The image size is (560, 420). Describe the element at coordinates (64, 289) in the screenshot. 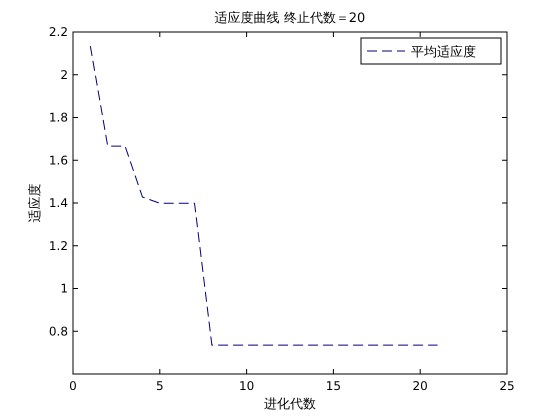

I see `y-tick-label: 1` at that location.